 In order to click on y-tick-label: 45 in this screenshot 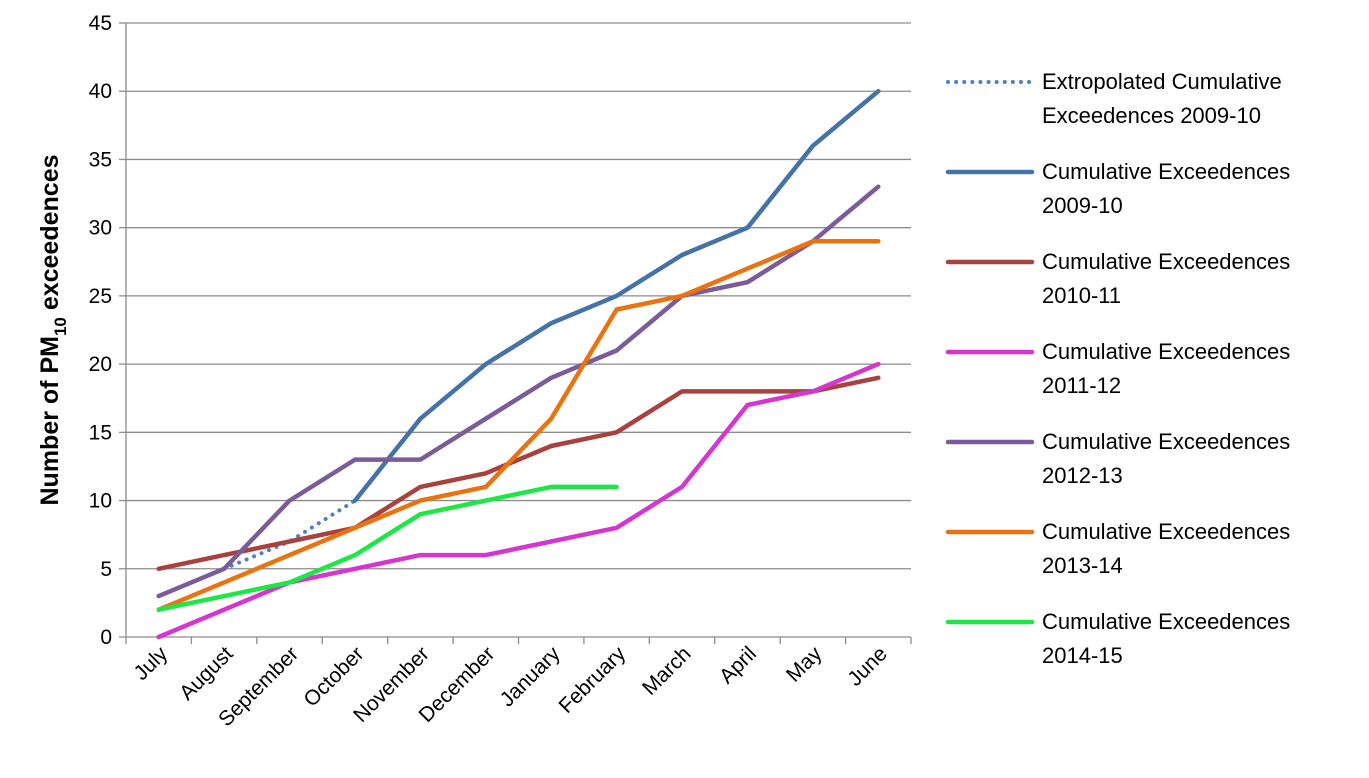, I will do `click(100, 23)`.